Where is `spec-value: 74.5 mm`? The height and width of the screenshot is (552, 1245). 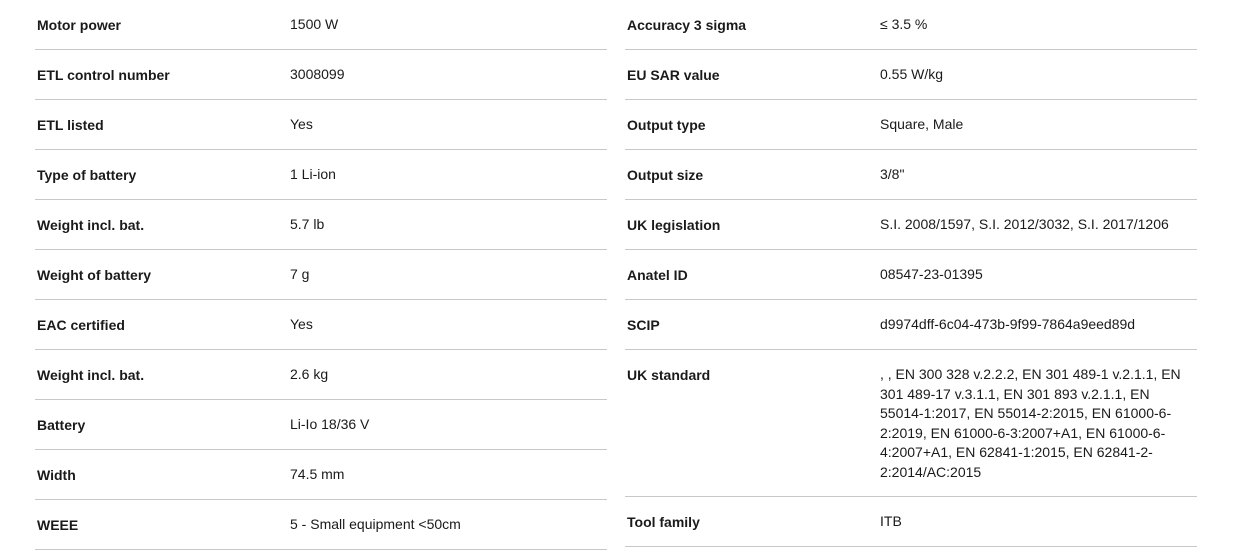
spec-value: 74.5 mm is located at coordinates (317, 474).